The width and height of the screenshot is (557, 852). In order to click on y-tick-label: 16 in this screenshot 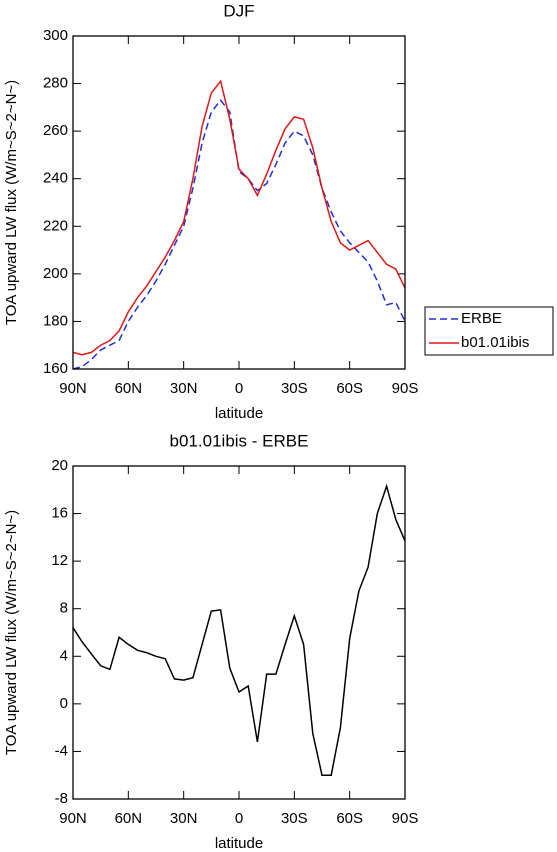, I will do `click(59, 513)`.